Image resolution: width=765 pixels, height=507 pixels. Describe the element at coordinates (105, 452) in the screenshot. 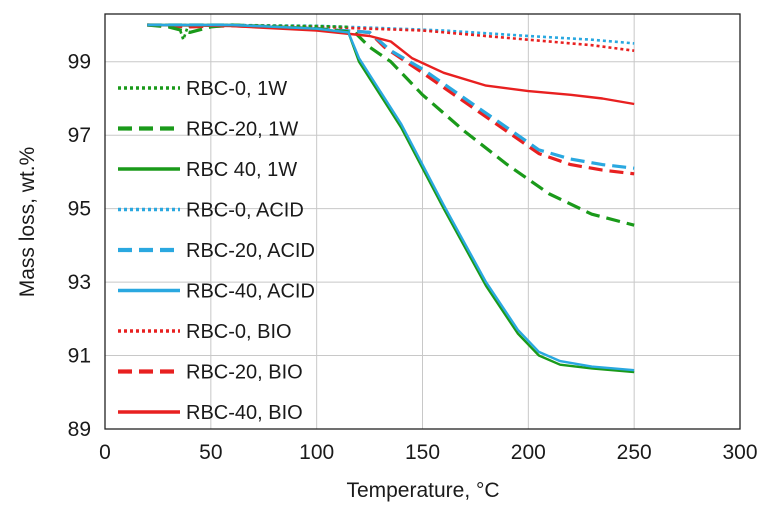

I see `x-tick-label: 0` at that location.